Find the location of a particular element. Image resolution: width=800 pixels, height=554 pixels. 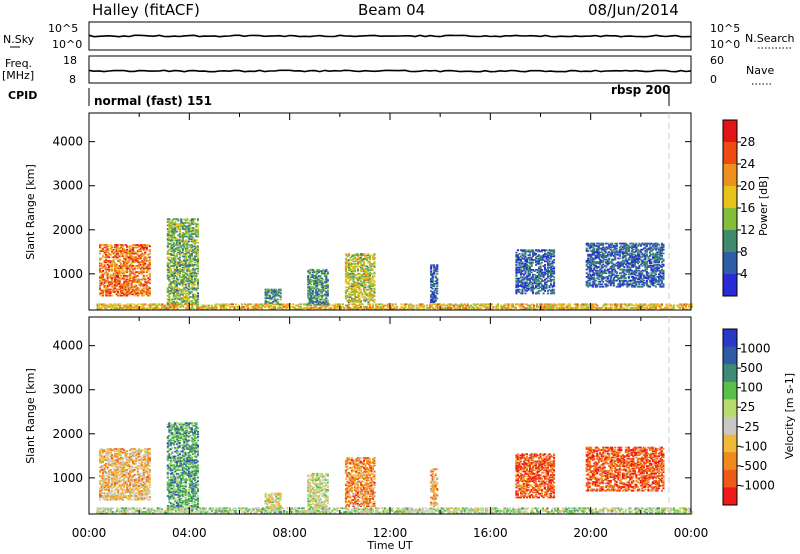

nsky-label: N.Sky is located at coordinates (19, 39).